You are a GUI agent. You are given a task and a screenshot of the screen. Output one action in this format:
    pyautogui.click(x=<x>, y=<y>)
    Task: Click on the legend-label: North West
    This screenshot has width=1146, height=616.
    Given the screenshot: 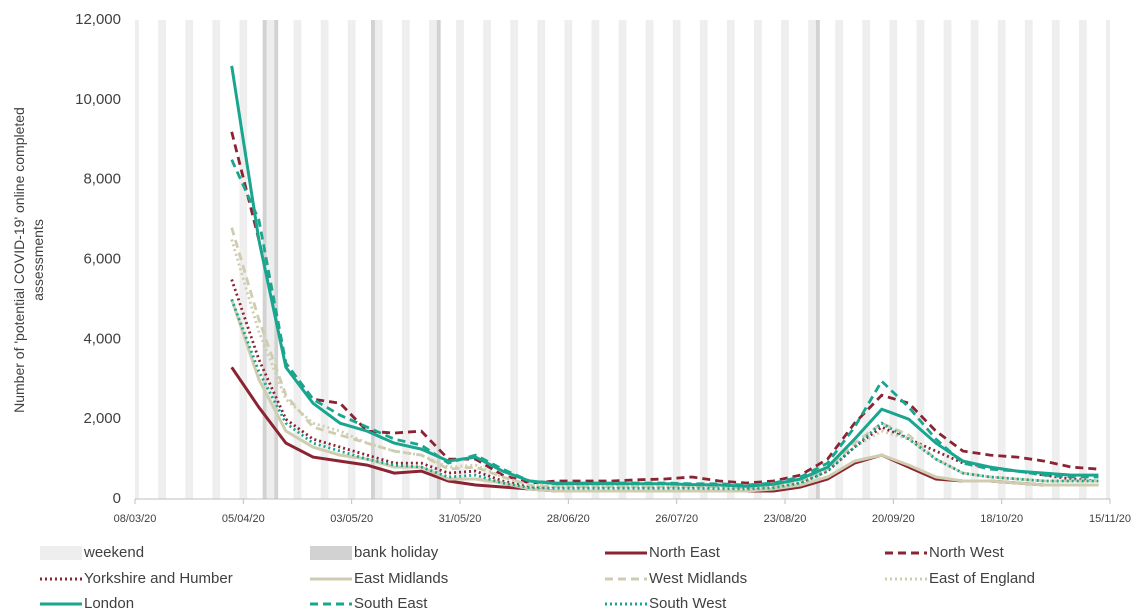 What is the action you would take?
    pyautogui.click(x=967, y=552)
    